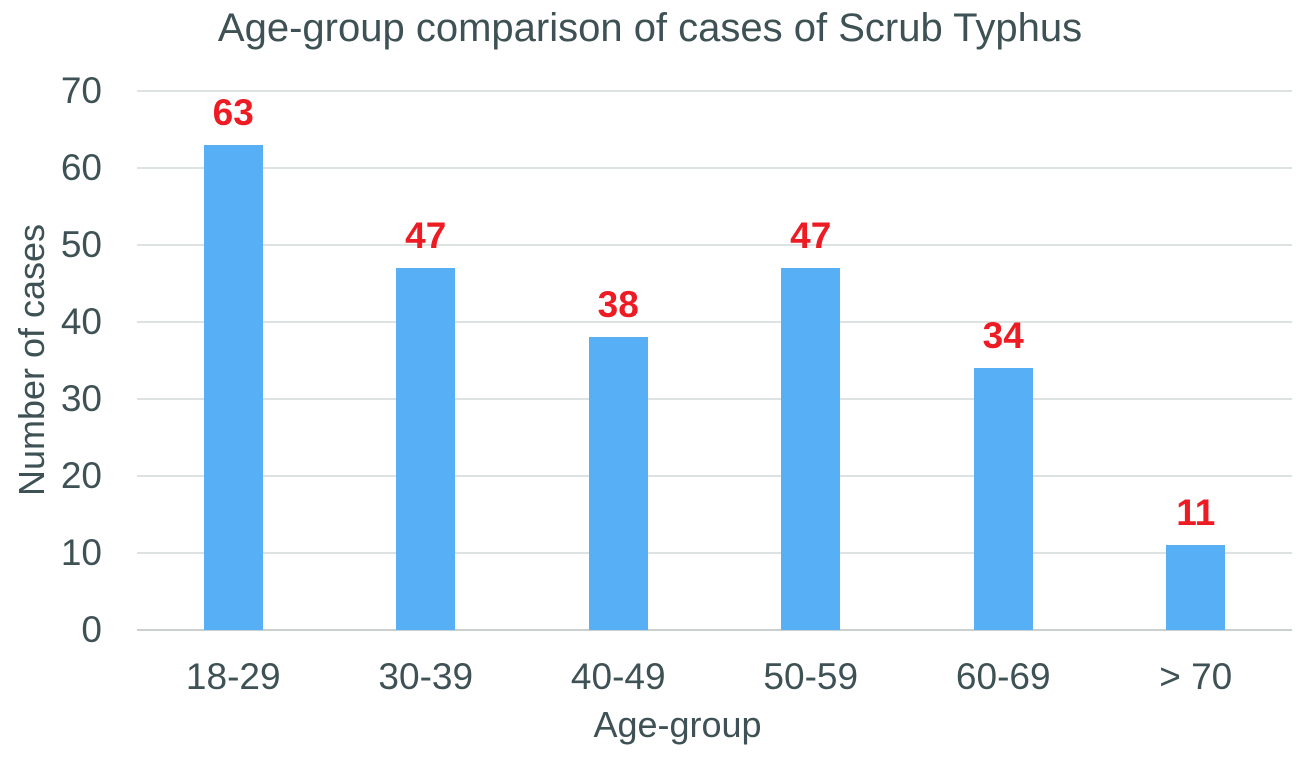  I want to click on bar-value-label: 63, so click(233, 112).